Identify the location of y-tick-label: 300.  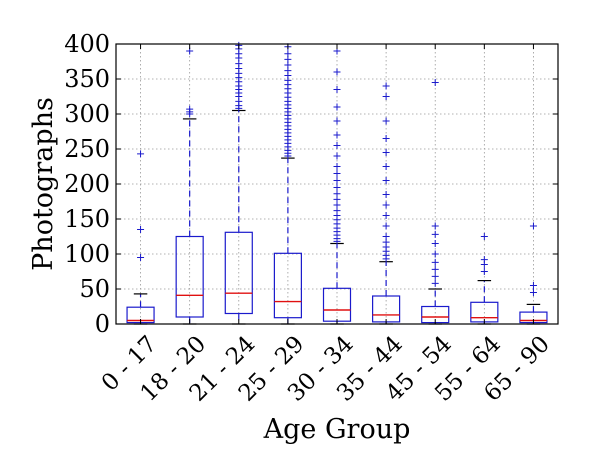
(87, 114).